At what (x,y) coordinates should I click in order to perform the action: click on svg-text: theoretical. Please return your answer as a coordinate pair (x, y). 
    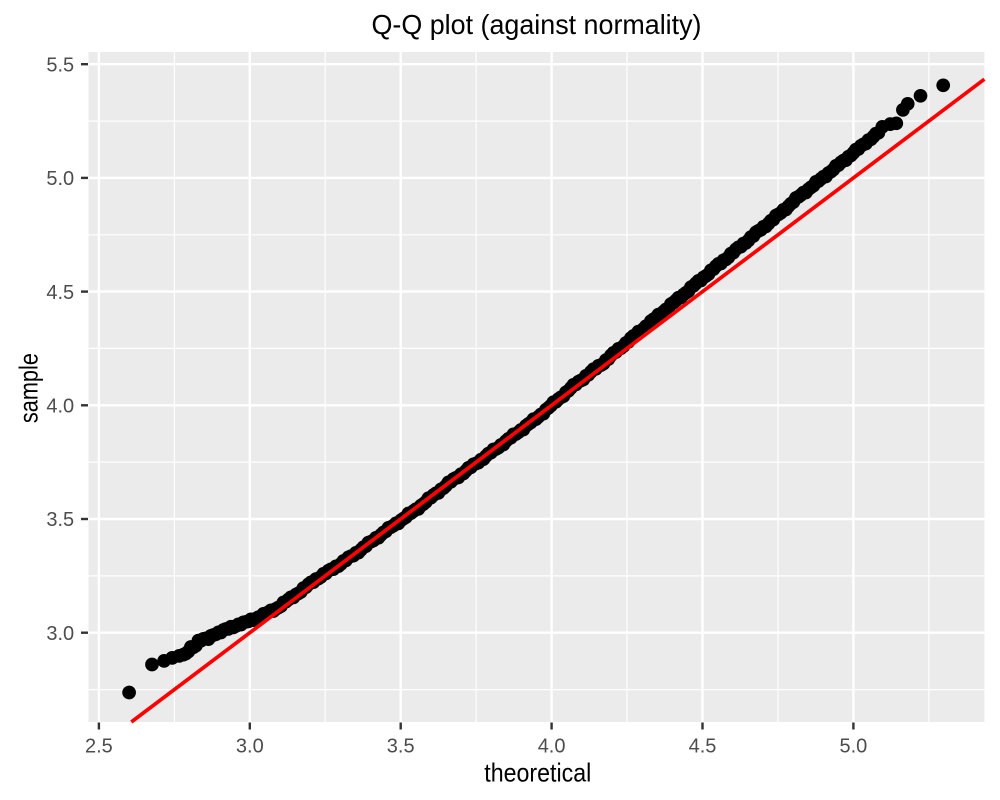
    Looking at the image, I should click on (537, 772).